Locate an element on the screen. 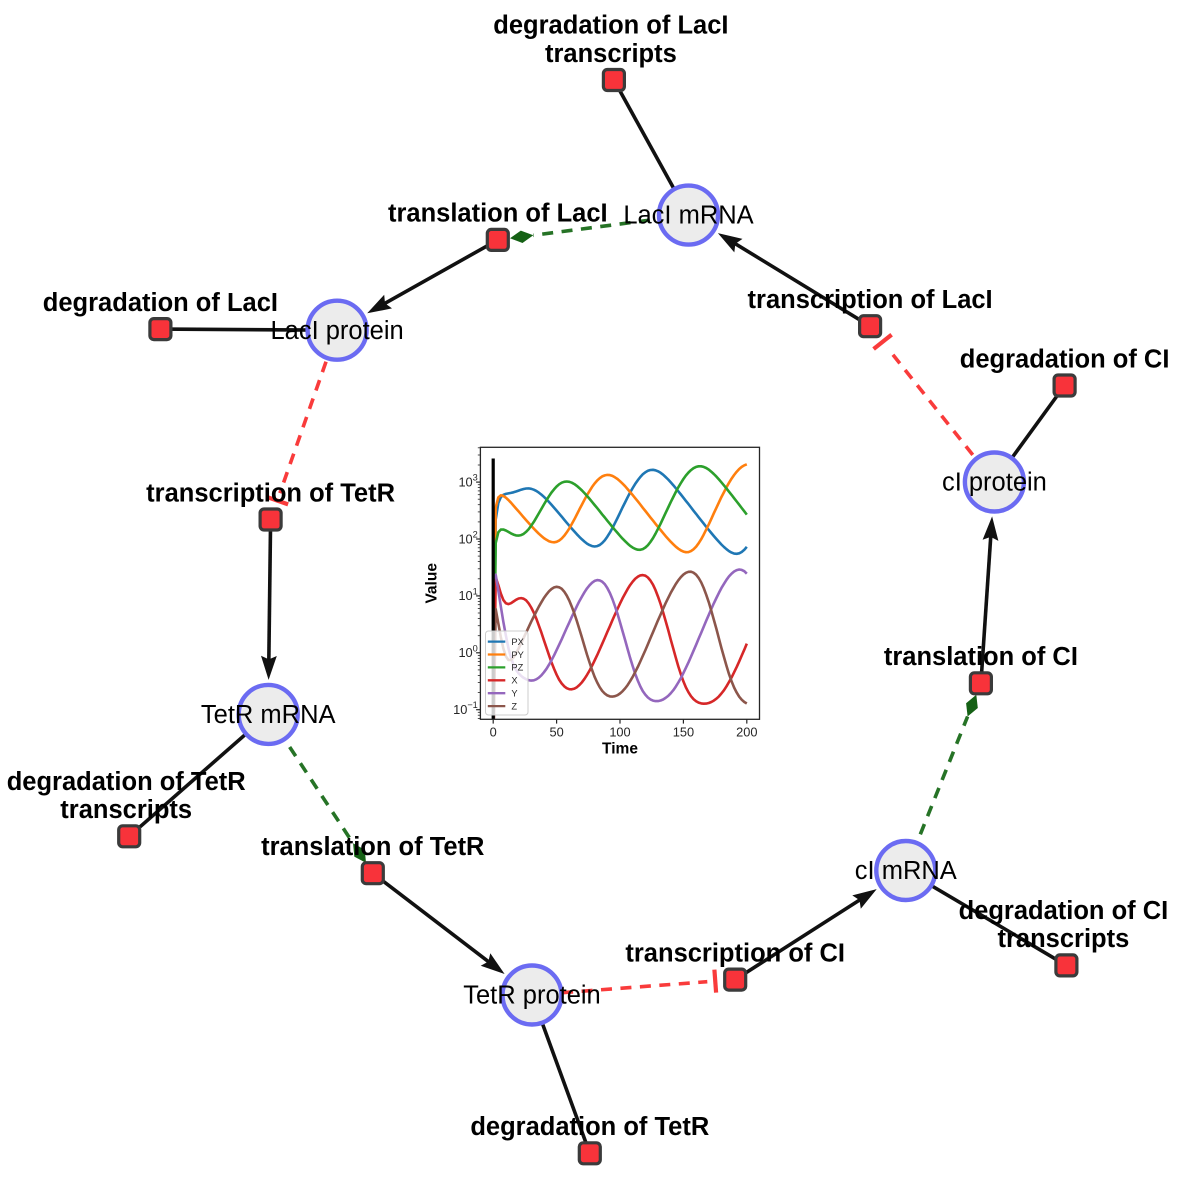 Image resolution: width=1189 pixels, height=1200 pixels. svg-text: translation of LacI is located at coordinates (498, 214).